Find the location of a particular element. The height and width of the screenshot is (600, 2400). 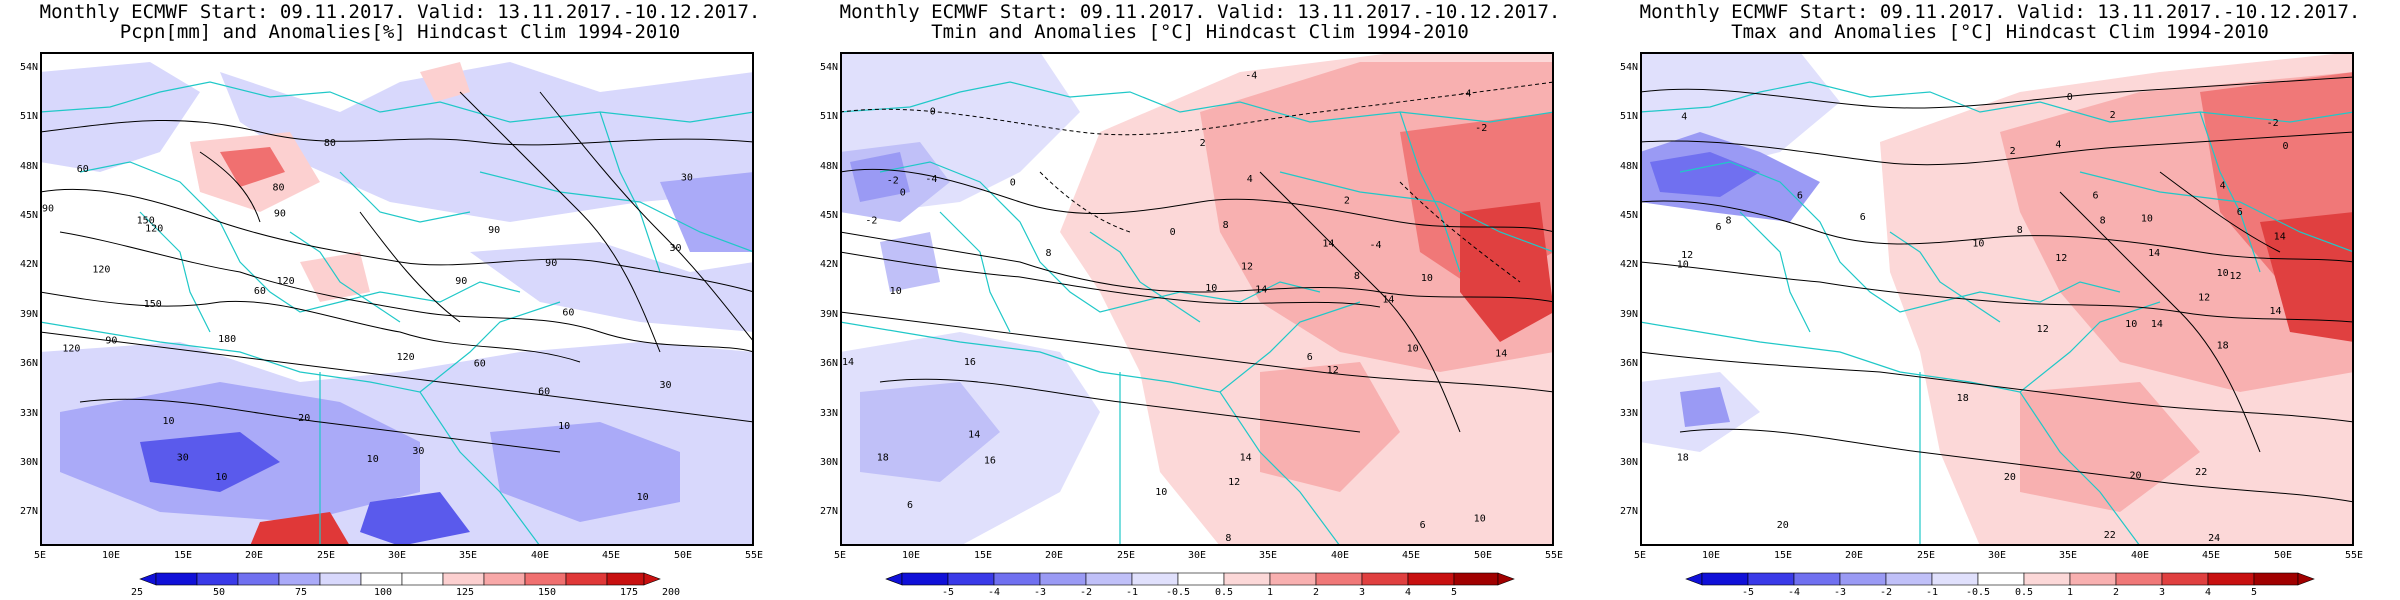

colorbar-label: -3 is located at coordinates (1840, 592).